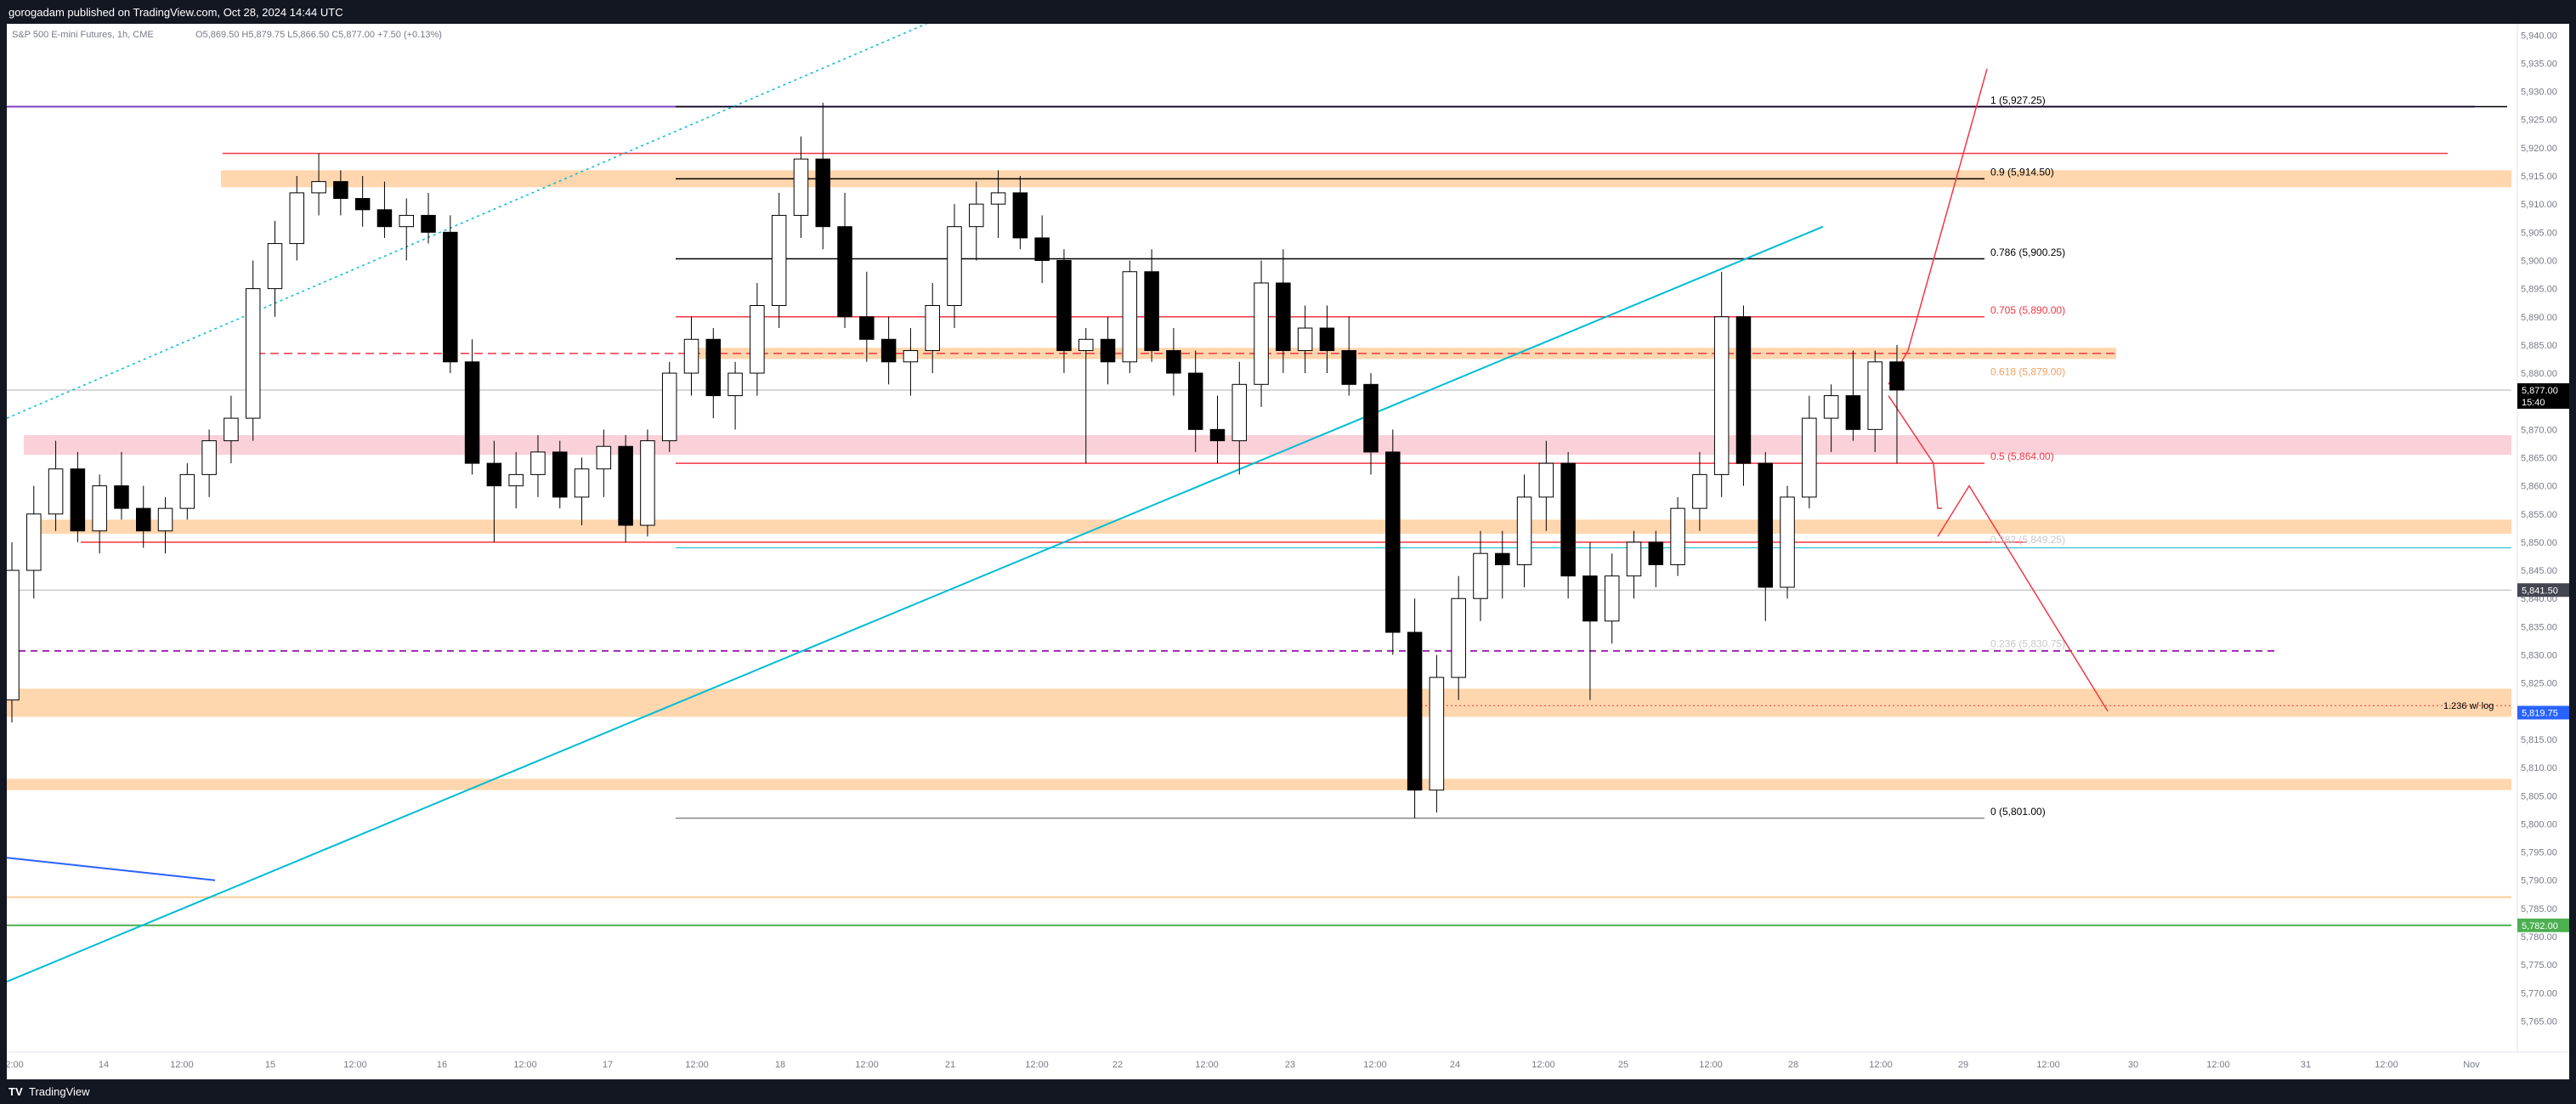 Image resolution: width=2576 pixels, height=1104 pixels. I want to click on time-tick-16: 12:00, so click(1375, 1065).